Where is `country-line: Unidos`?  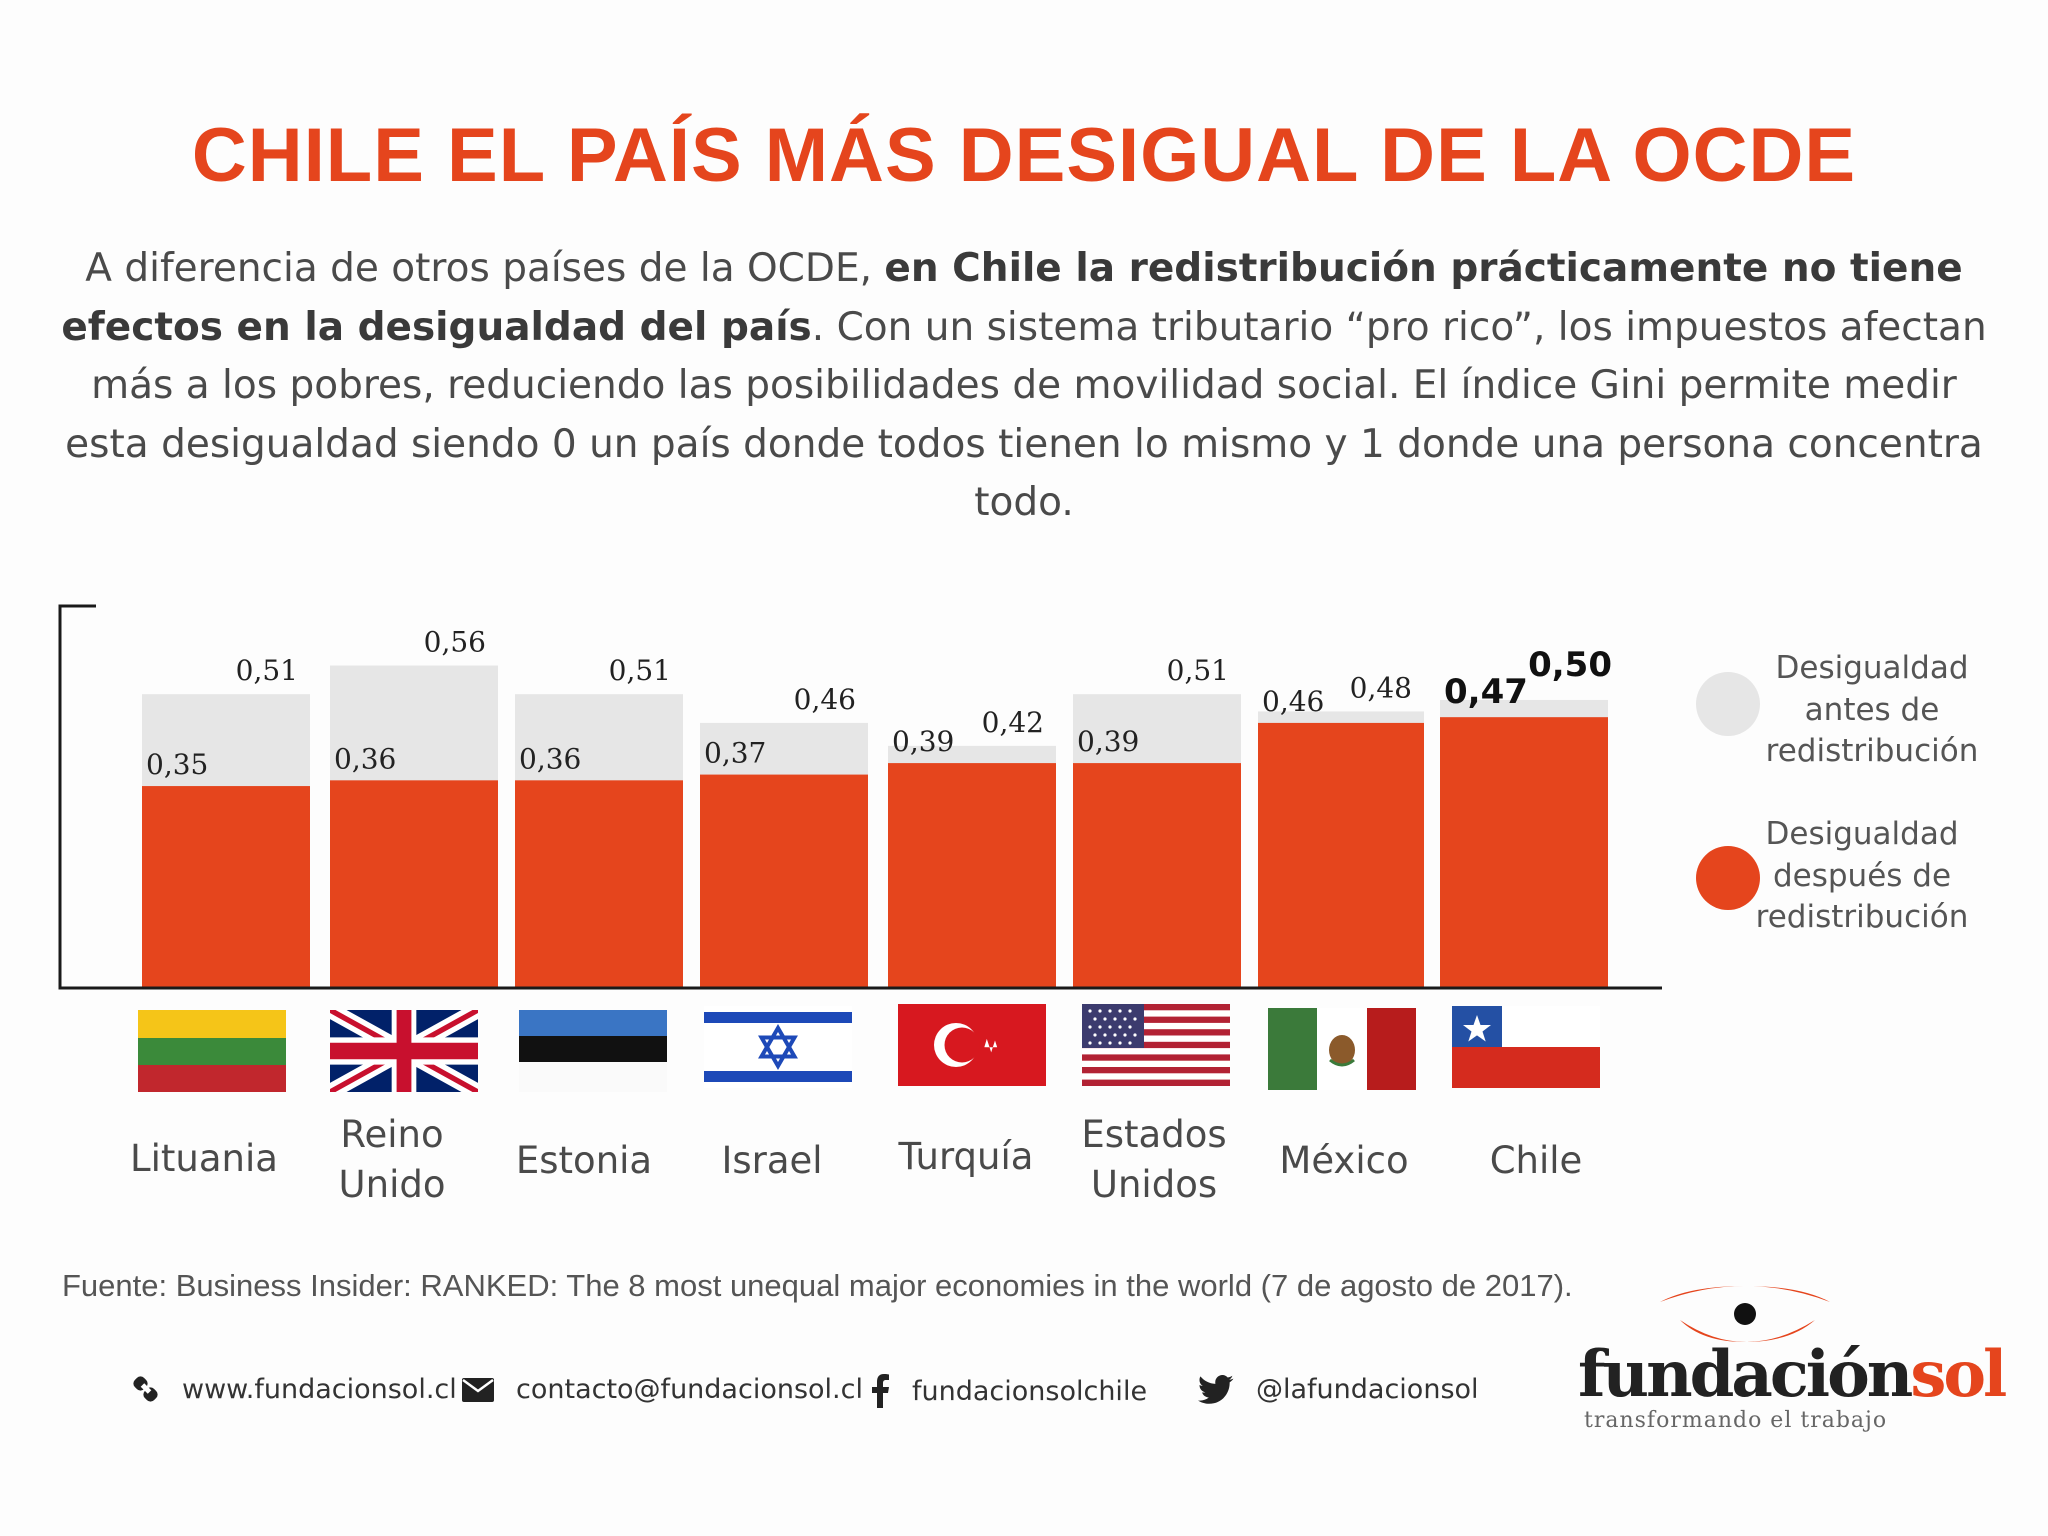
country-line: Unidos is located at coordinates (1154, 1184).